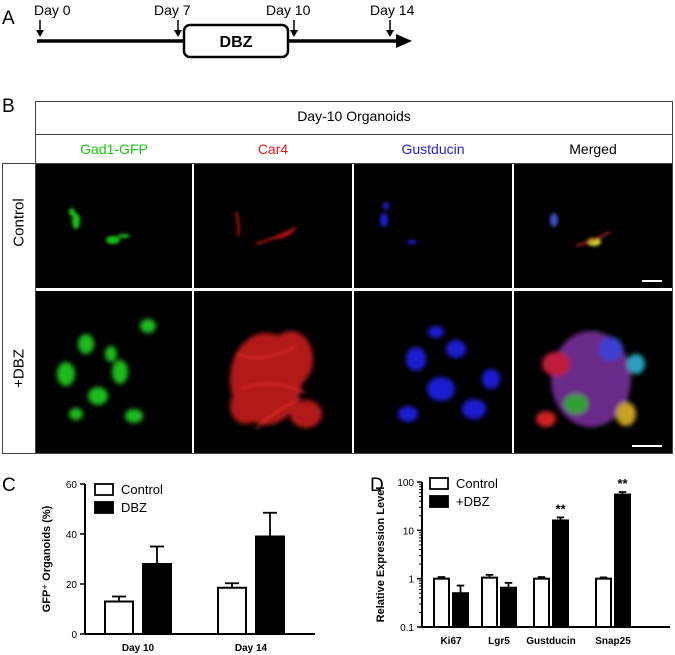 This screenshot has height=655, width=675. Describe the element at coordinates (114, 372) in the screenshot. I see `micrograph-dbz-gad1-gfp` at that location.